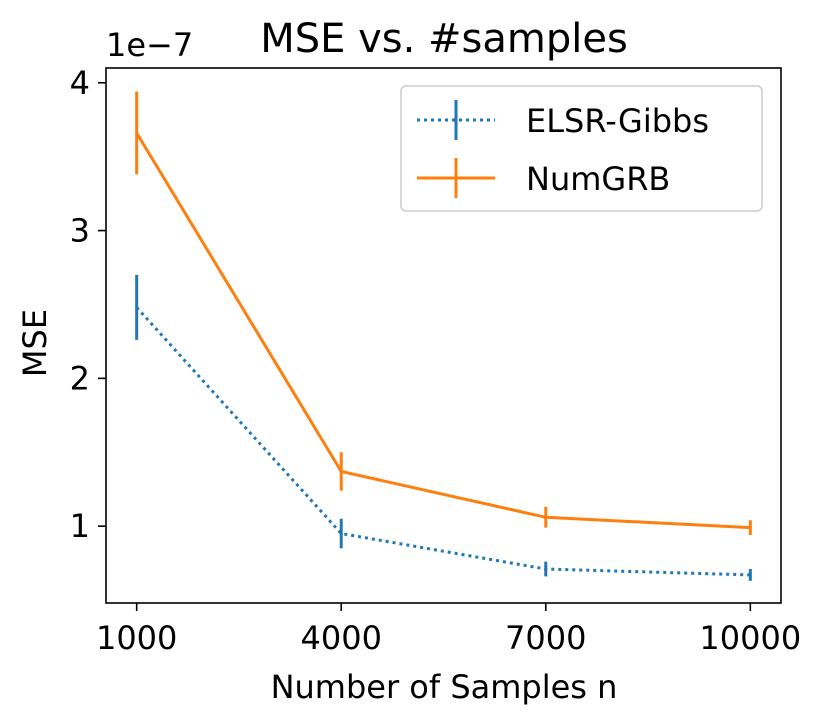 The height and width of the screenshot is (727, 830). Describe the element at coordinates (35, 343) in the screenshot. I see `y-axis-label: MSE` at that location.